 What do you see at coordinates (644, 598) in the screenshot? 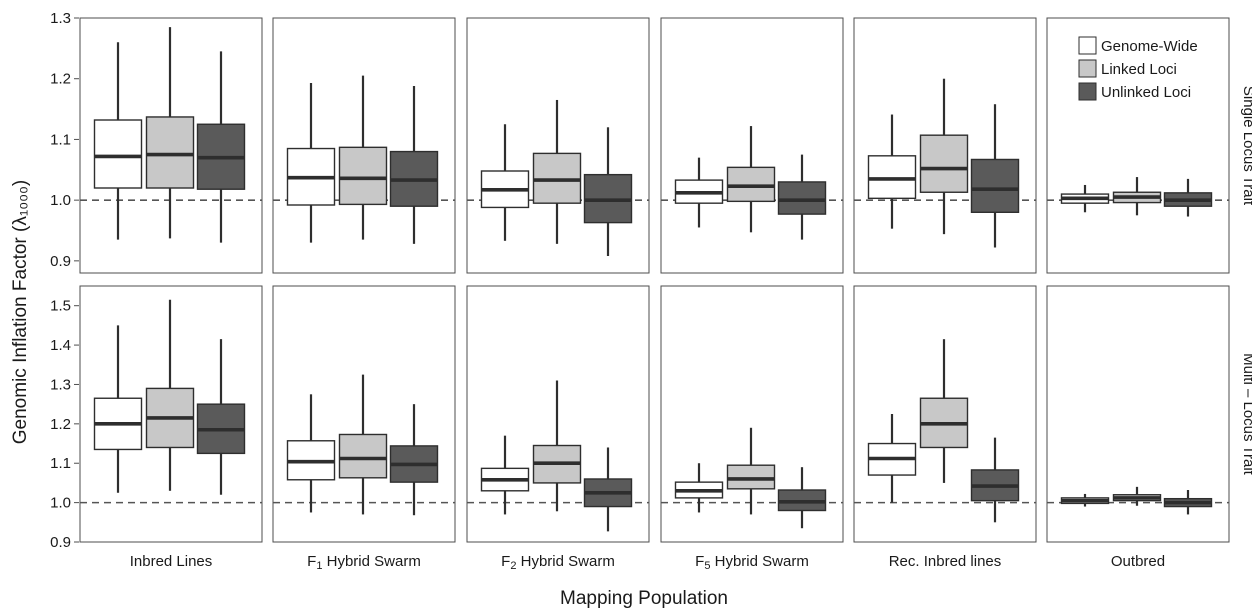
I see `x-axis-title: Mapping Population` at bounding box center [644, 598].